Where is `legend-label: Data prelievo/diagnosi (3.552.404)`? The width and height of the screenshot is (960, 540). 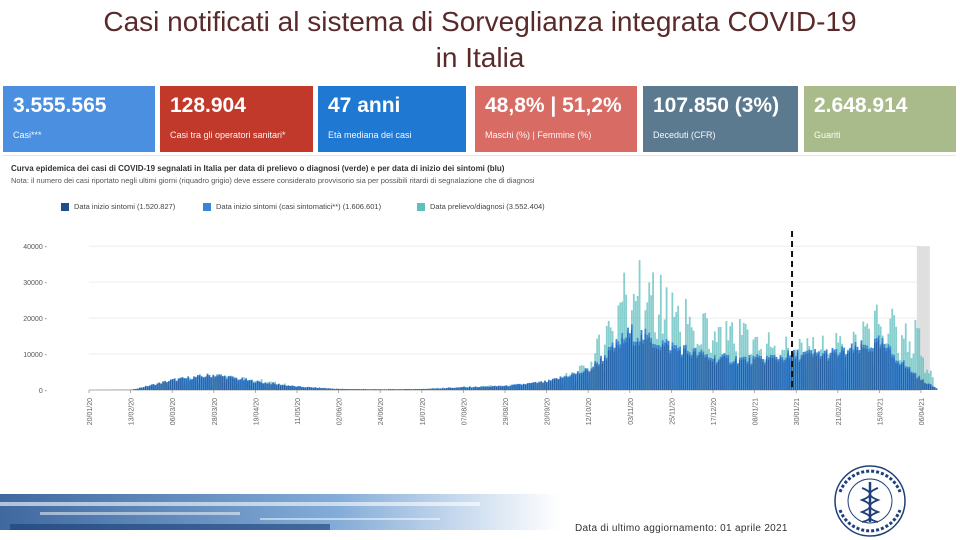
legend-label: Data prelievo/diagnosi (3.552.404) is located at coordinates (487, 206).